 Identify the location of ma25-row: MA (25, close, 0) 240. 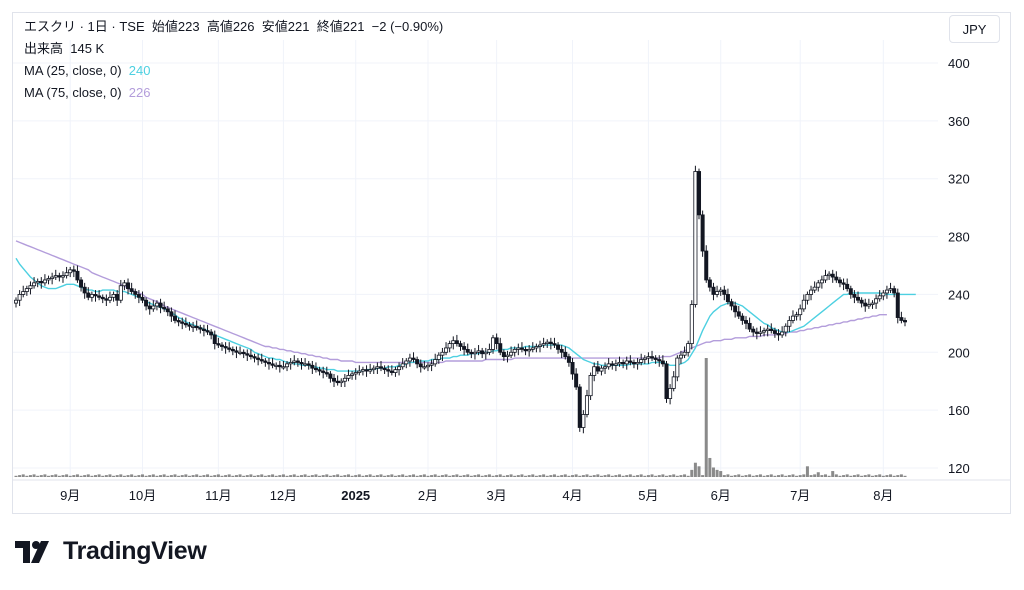
(233, 71).